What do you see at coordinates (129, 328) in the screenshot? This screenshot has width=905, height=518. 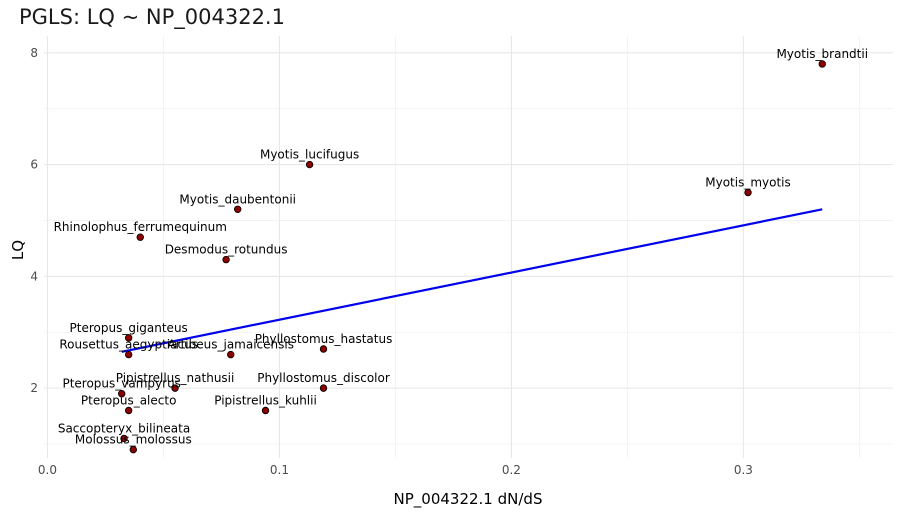 I see `point-label: Pteropus_giganteus` at bounding box center [129, 328].